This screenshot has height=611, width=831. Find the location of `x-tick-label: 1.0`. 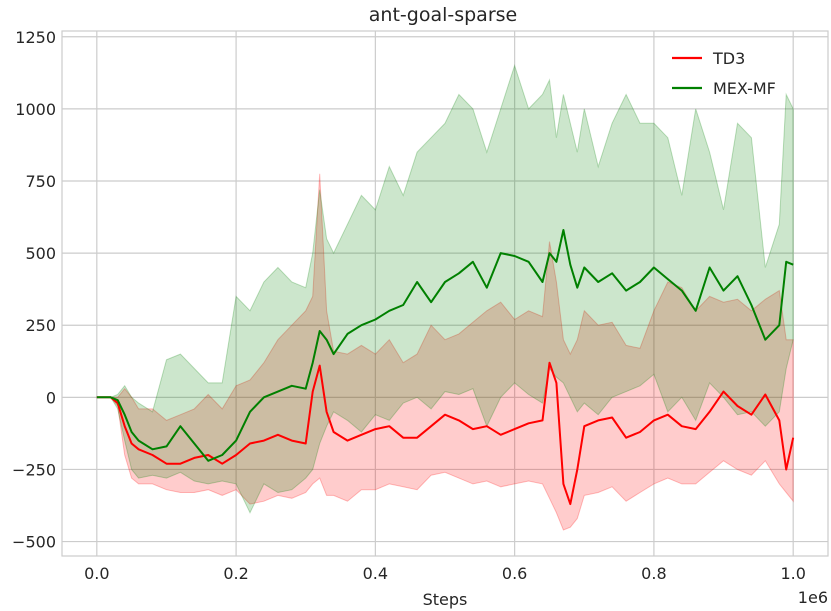

x-tick-label: 1.0 is located at coordinates (792, 573).